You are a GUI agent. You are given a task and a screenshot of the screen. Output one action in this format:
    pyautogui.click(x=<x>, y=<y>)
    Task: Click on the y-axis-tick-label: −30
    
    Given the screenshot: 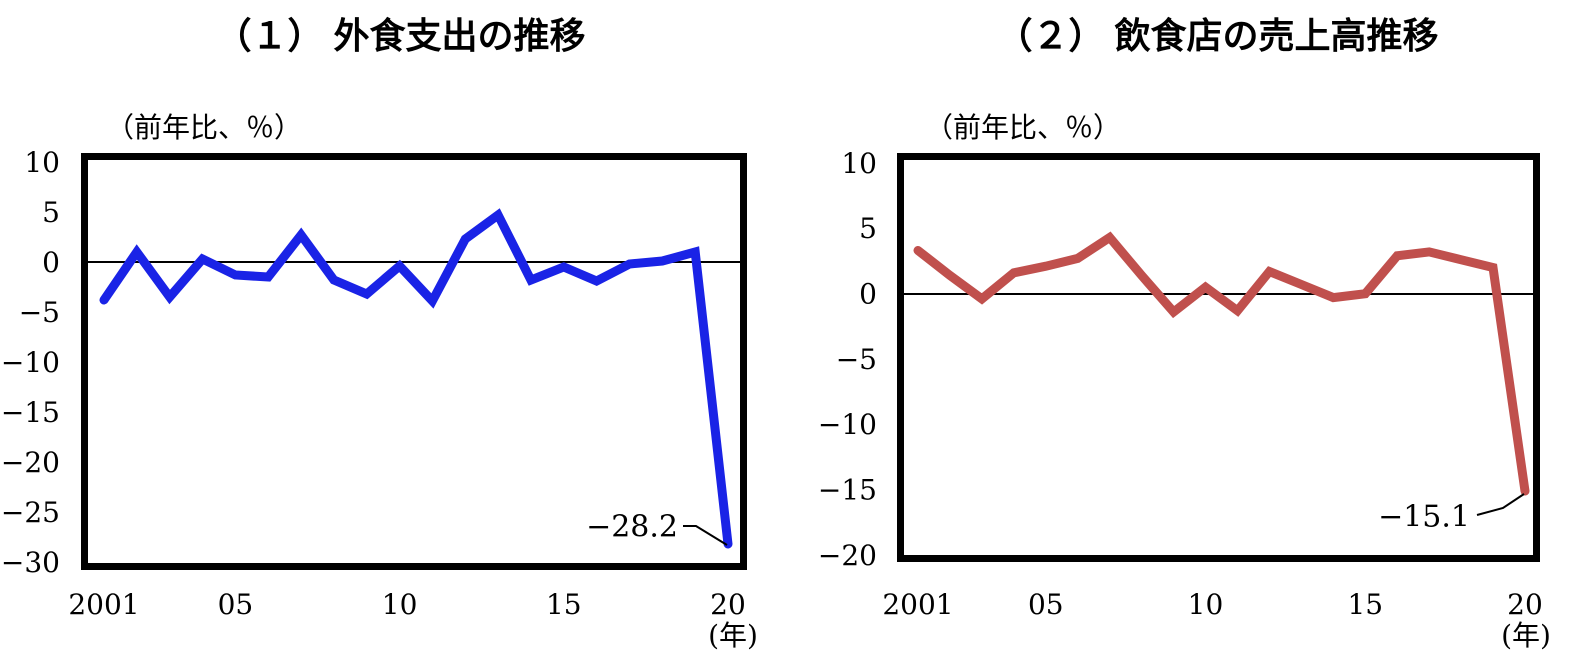 What is the action you would take?
    pyautogui.click(x=30, y=562)
    